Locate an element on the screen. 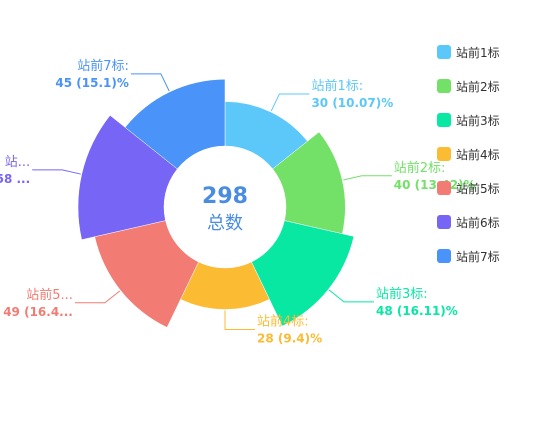 The height and width of the screenshot is (424, 550). slice-label-name-2: 站前2标: is located at coordinates (420, 168).